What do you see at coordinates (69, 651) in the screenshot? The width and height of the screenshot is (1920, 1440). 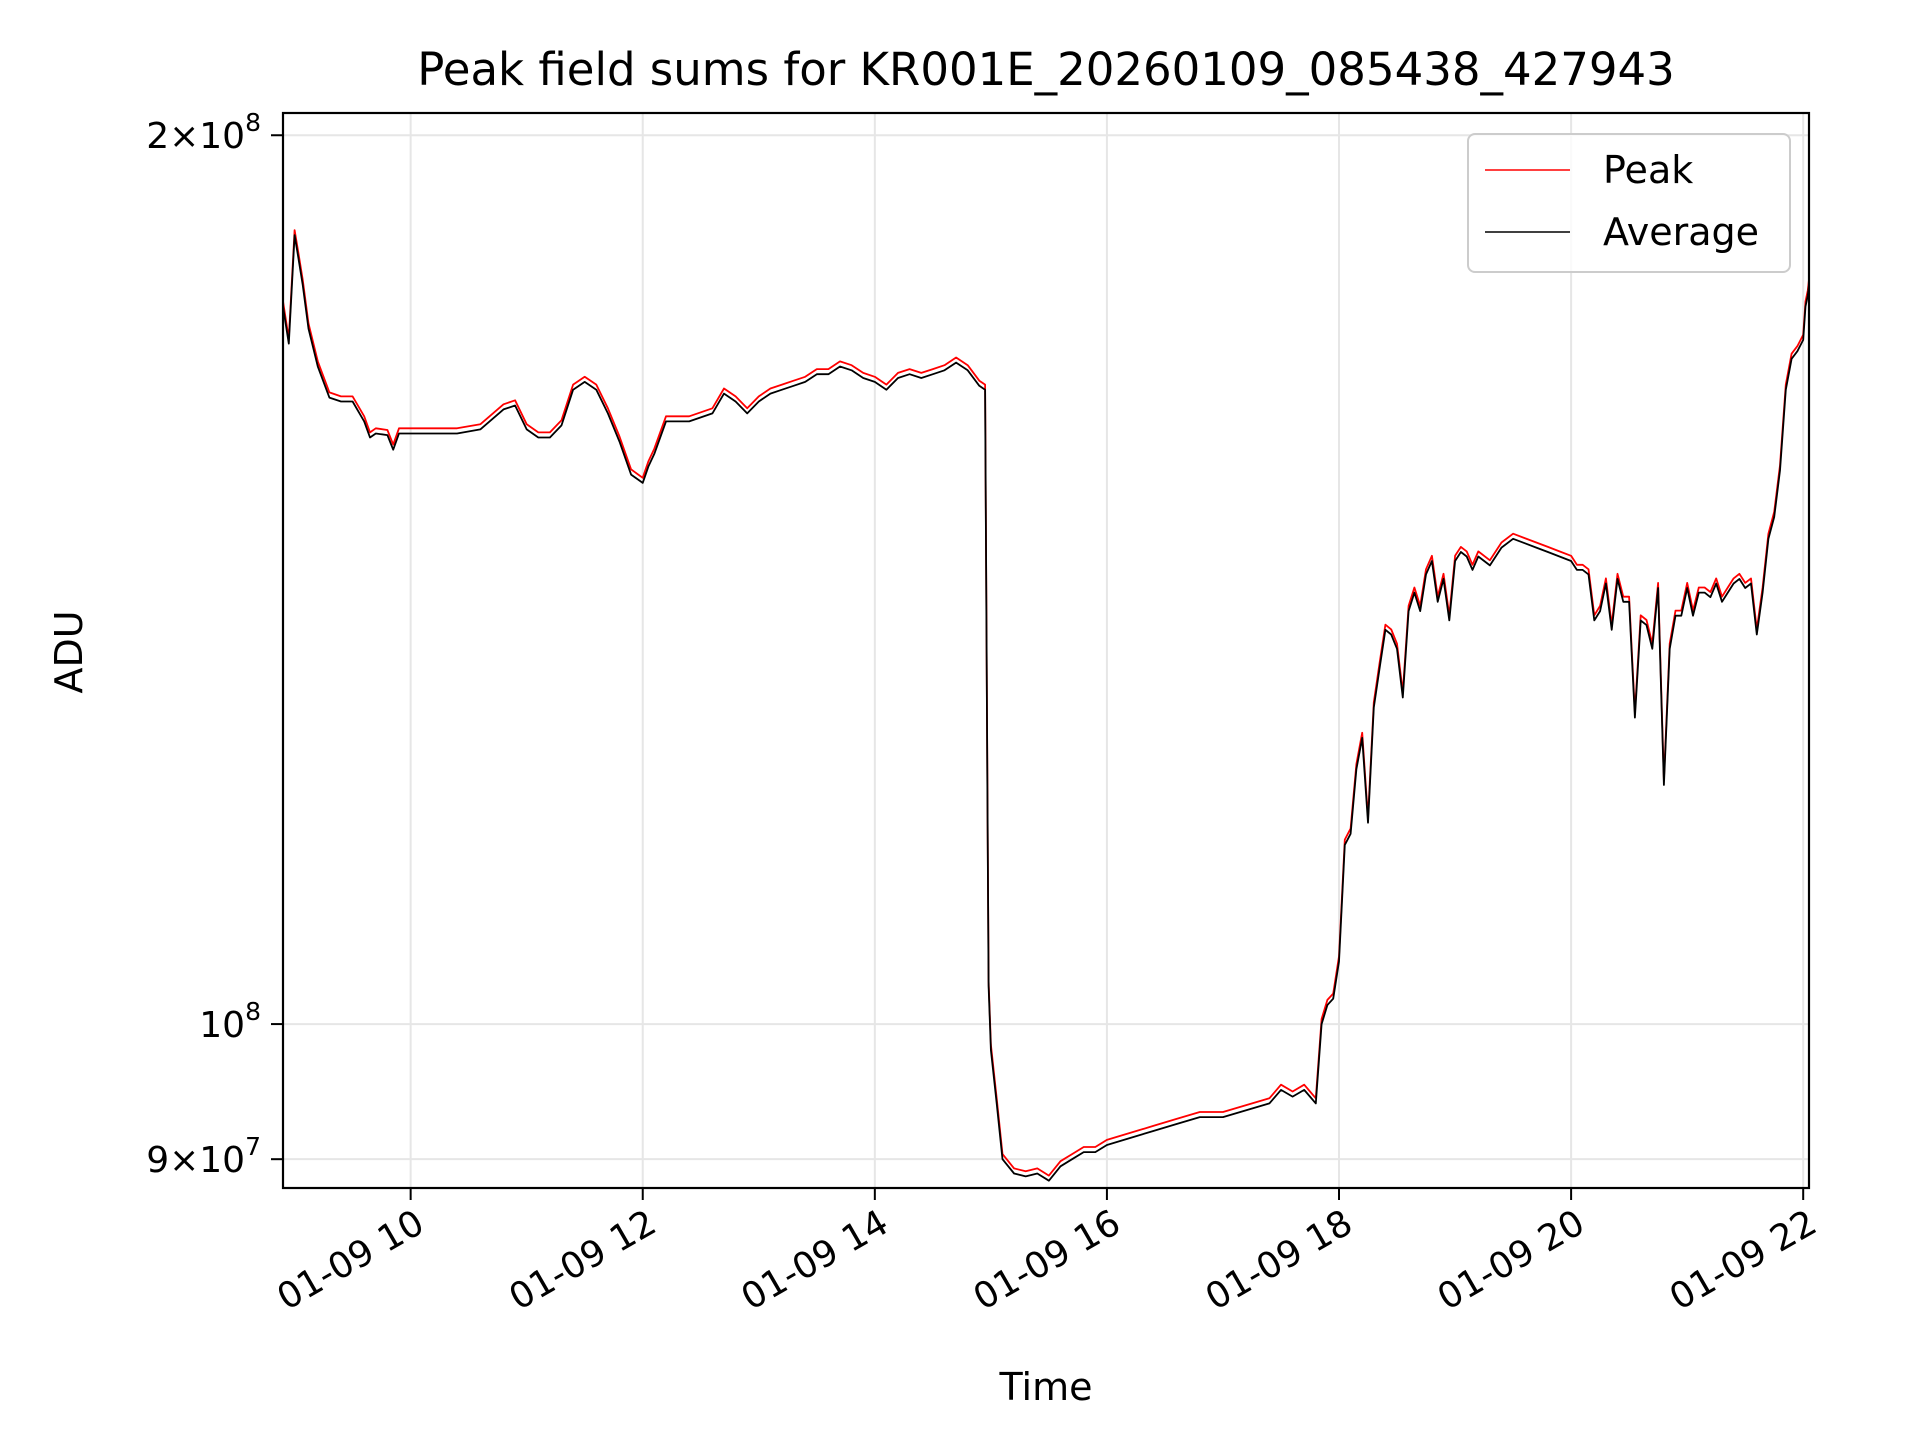 I see `y-axis-label: ADU` at bounding box center [69, 651].